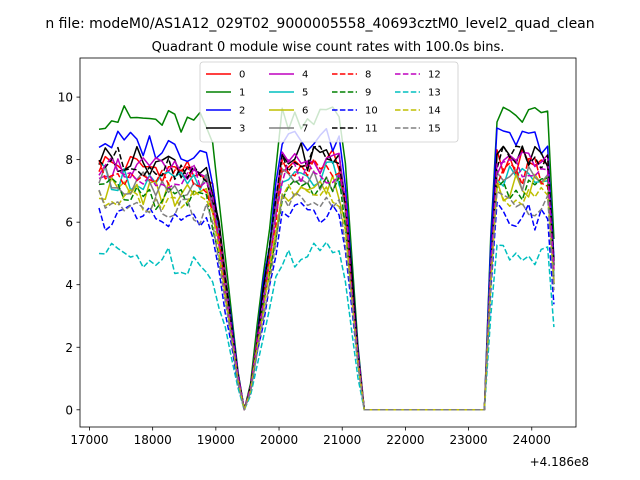  Describe the element at coordinates (242, 93) in the screenshot. I see `legend-label-1: 1` at that location.